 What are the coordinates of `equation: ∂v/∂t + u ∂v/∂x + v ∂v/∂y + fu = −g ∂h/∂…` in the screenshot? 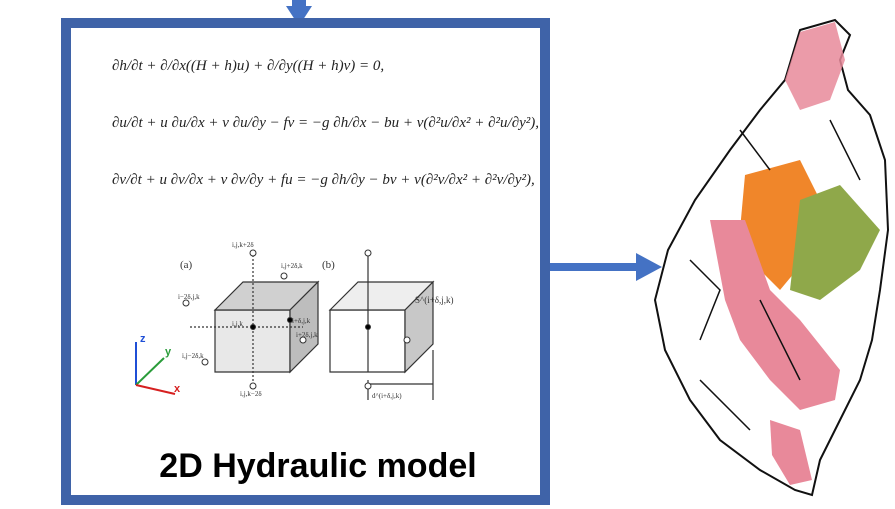 It's located at (323, 180).